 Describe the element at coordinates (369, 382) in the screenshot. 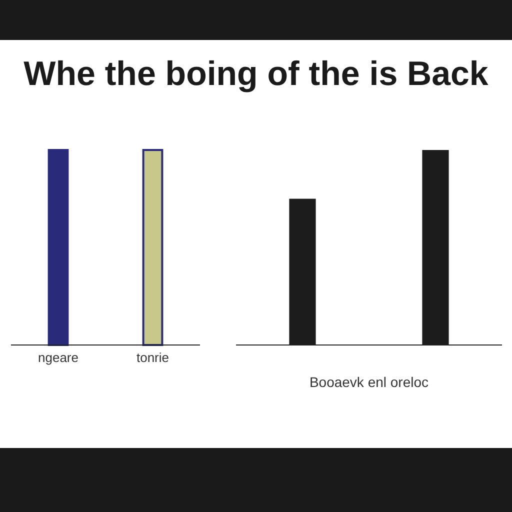

I see `x-axis-title: Booaevk enl oreloc` at that location.